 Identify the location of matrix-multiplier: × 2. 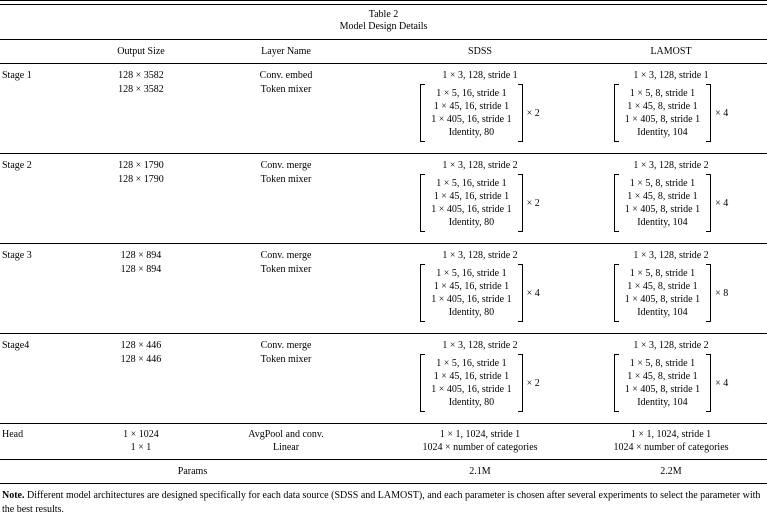
(533, 203).